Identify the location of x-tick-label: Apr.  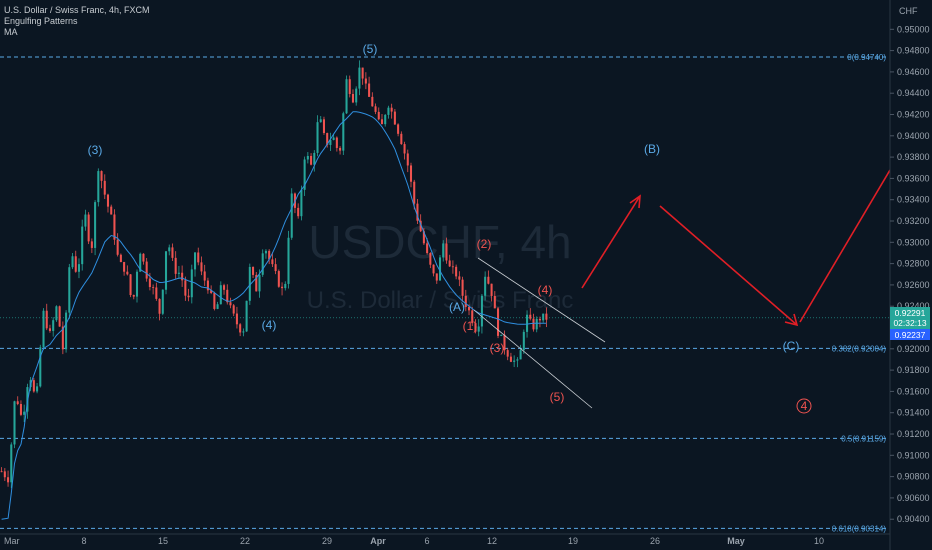
(378, 541).